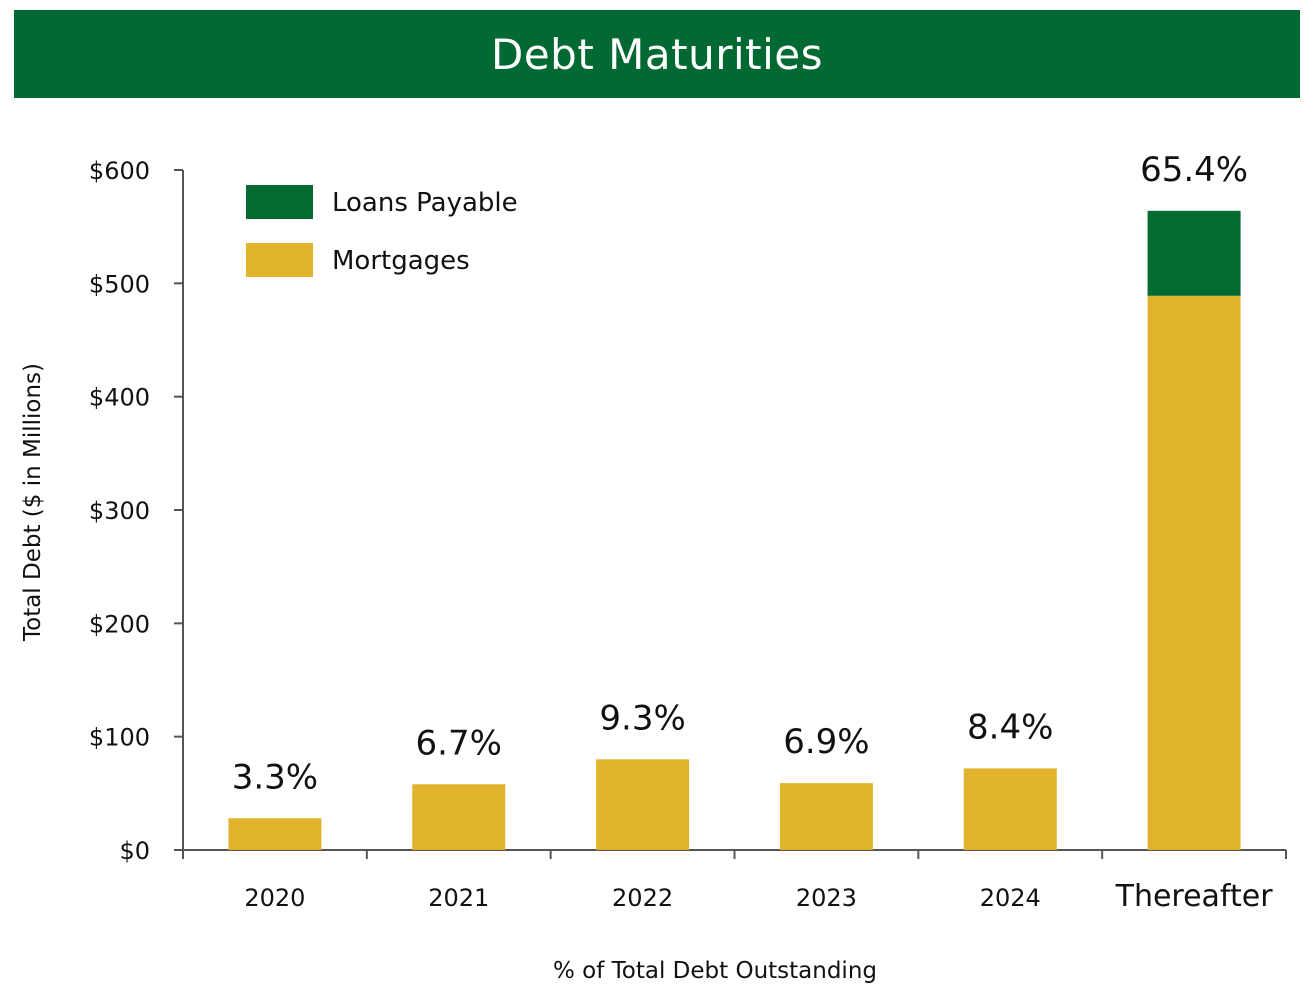  I want to click on legend: Loans Payable Mortgages, so click(382, 231).